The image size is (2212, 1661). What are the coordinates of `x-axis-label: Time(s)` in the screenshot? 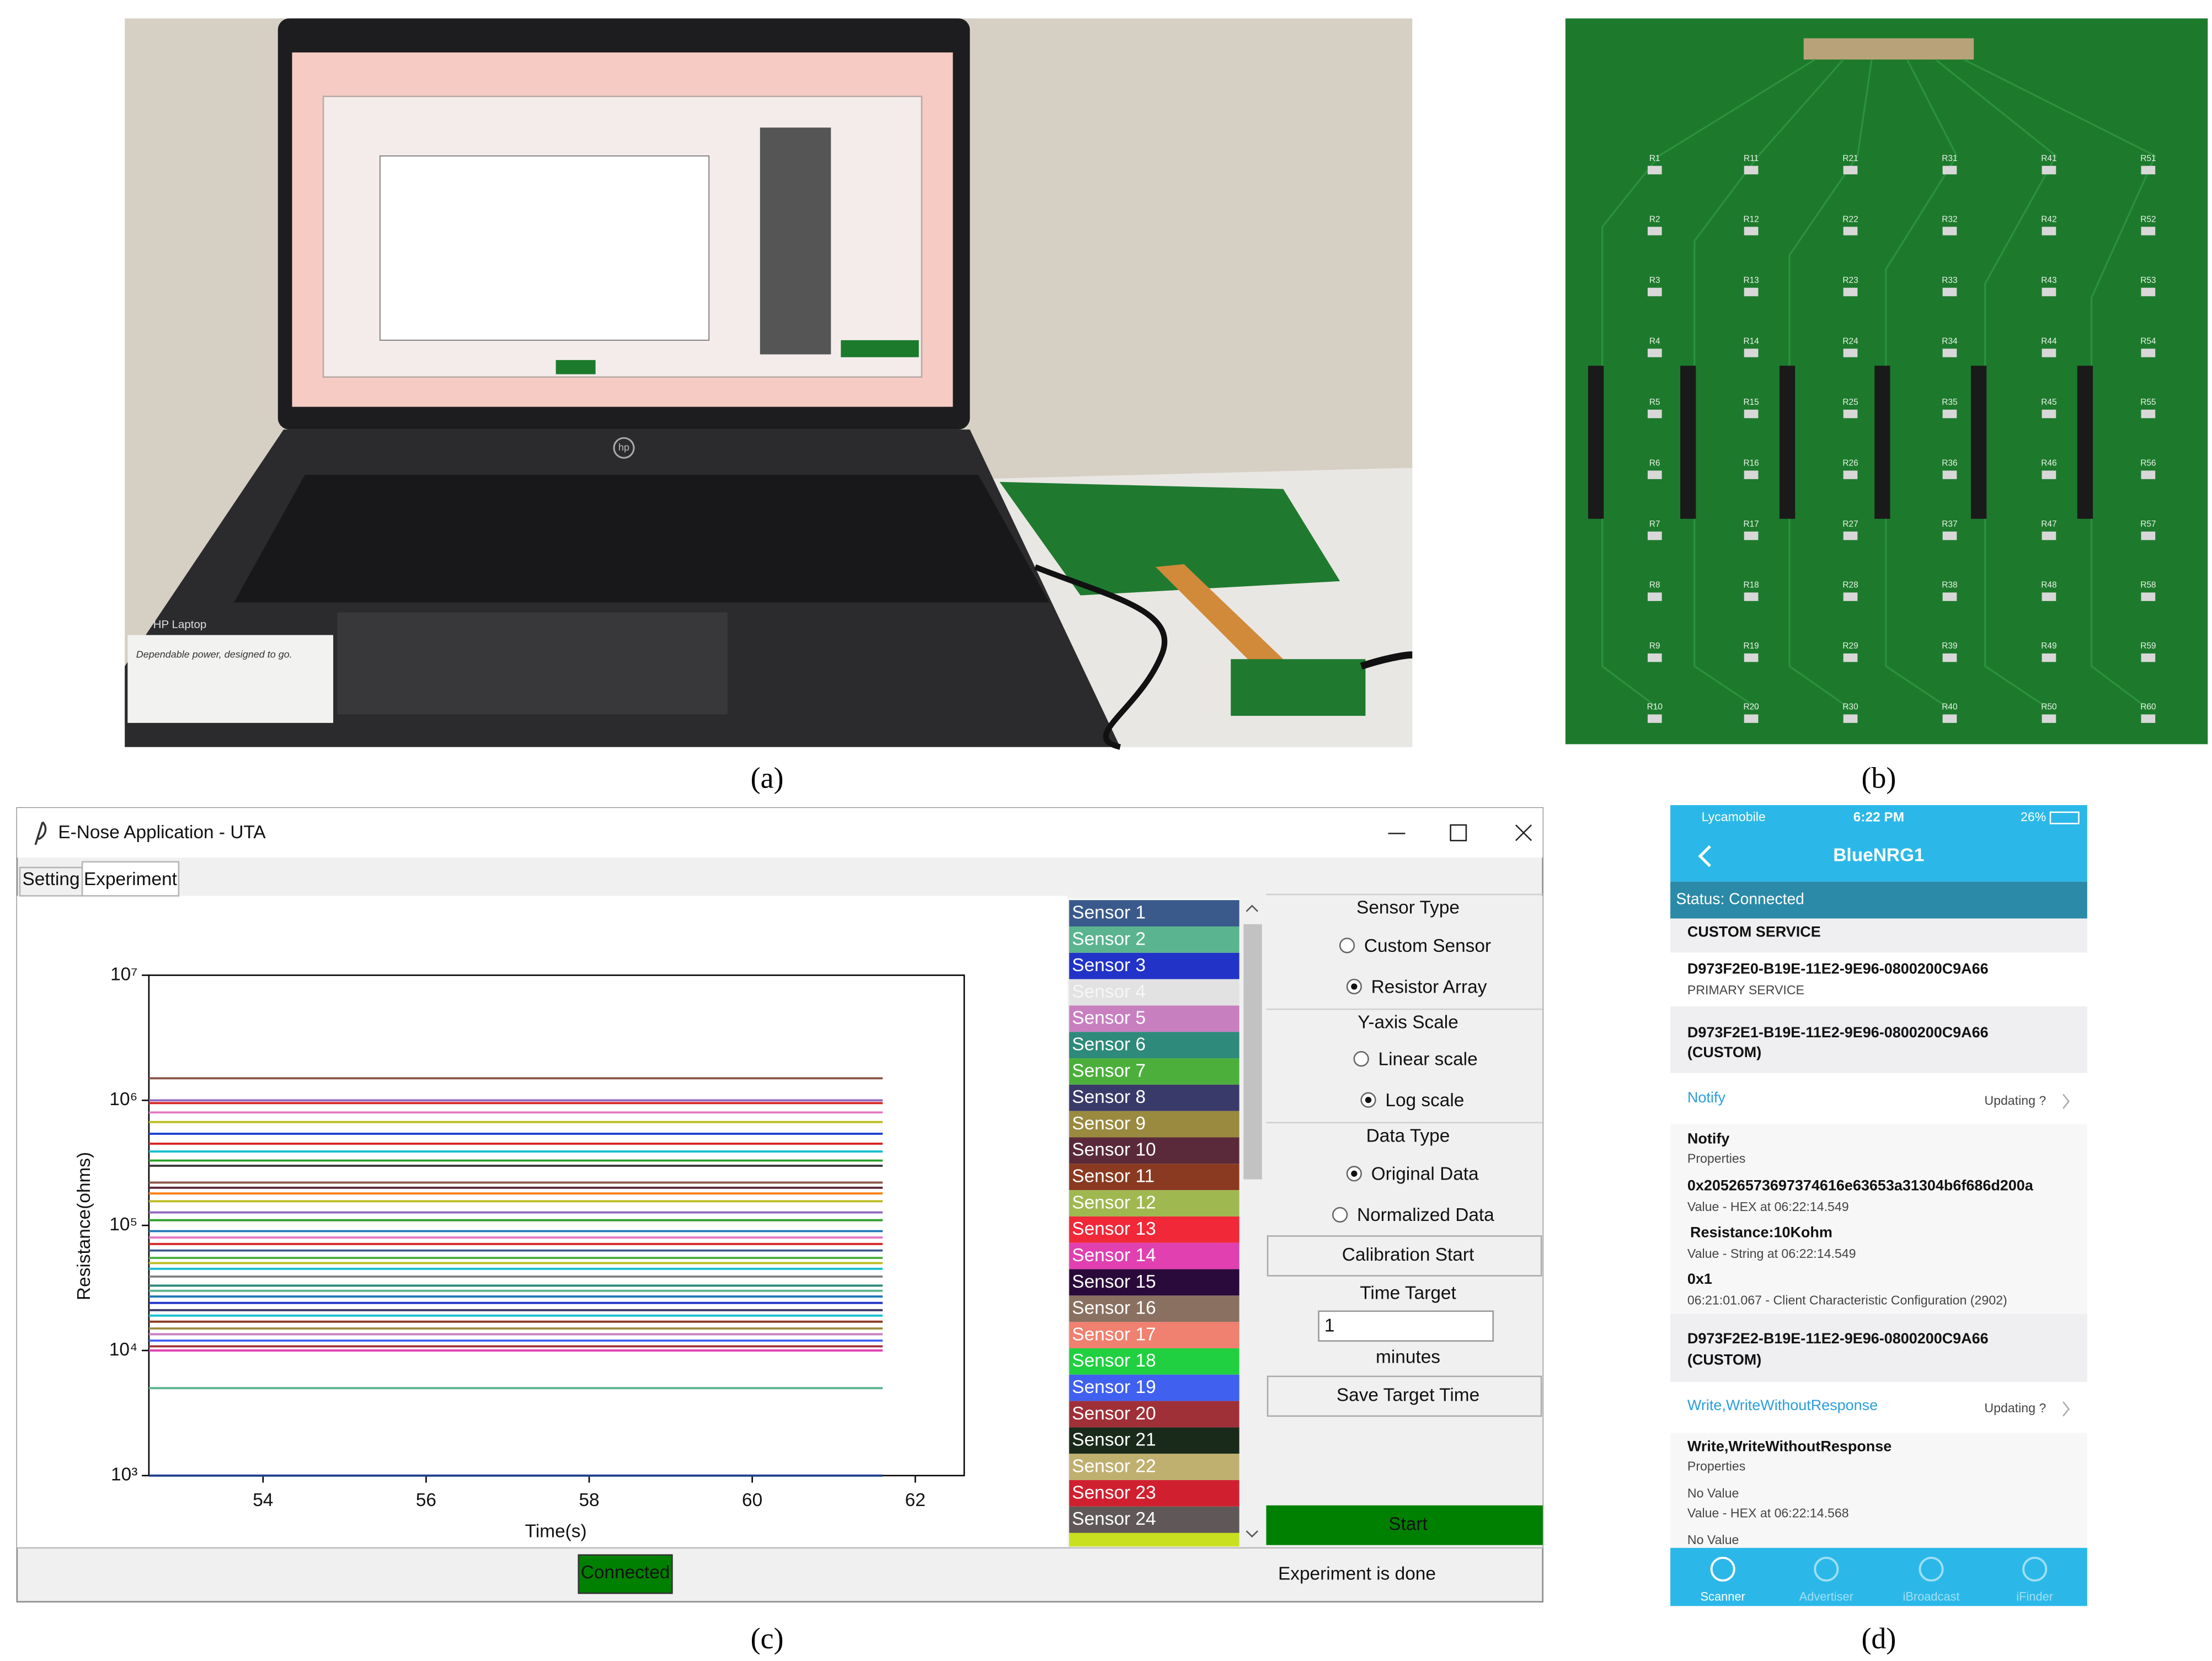 It's located at (556, 1531).